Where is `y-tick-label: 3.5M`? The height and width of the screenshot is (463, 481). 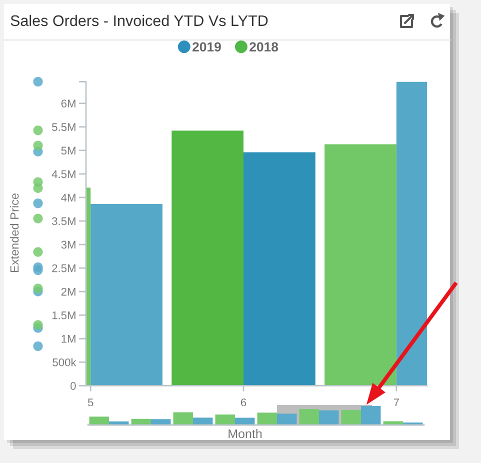
y-tick-label: 3.5M is located at coordinates (64, 221).